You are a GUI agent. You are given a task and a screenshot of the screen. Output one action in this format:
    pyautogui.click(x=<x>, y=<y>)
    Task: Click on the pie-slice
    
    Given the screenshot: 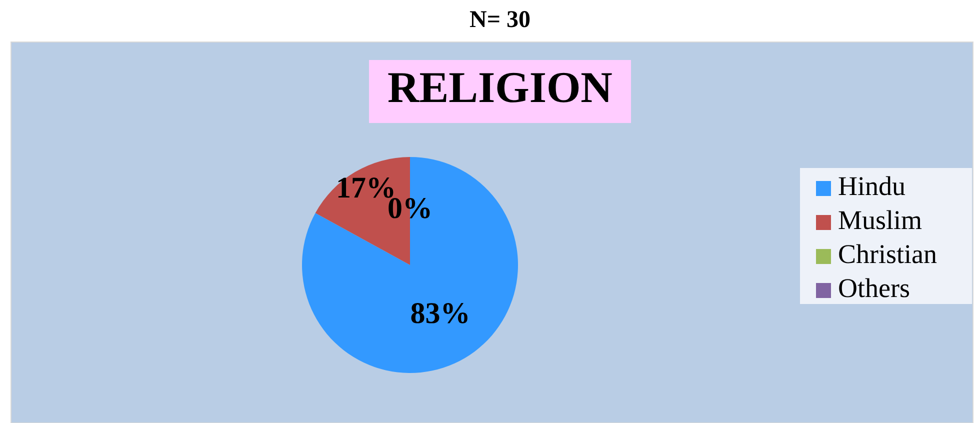 What is the action you would take?
    pyautogui.click(x=410, y=265)
    